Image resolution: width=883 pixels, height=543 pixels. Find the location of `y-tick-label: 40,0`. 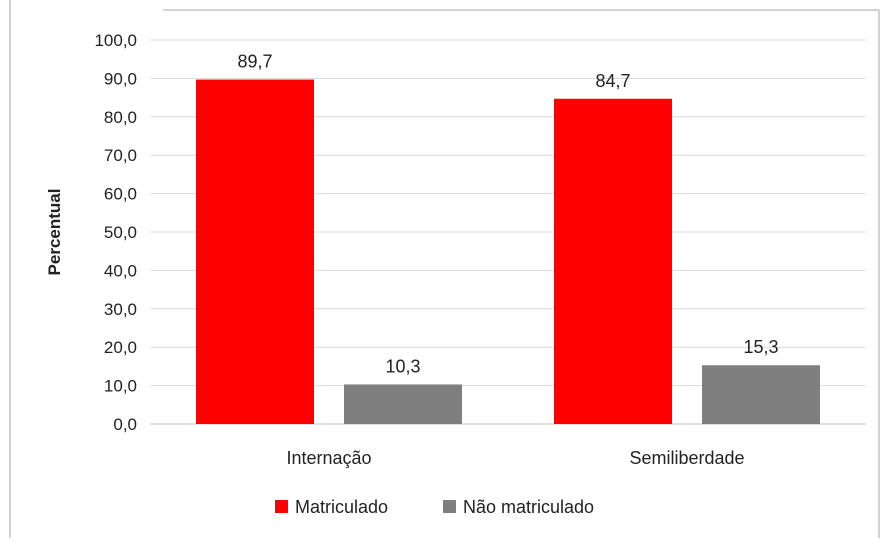

y-tick-label: 40,0 is located at coordinates (120, 270).